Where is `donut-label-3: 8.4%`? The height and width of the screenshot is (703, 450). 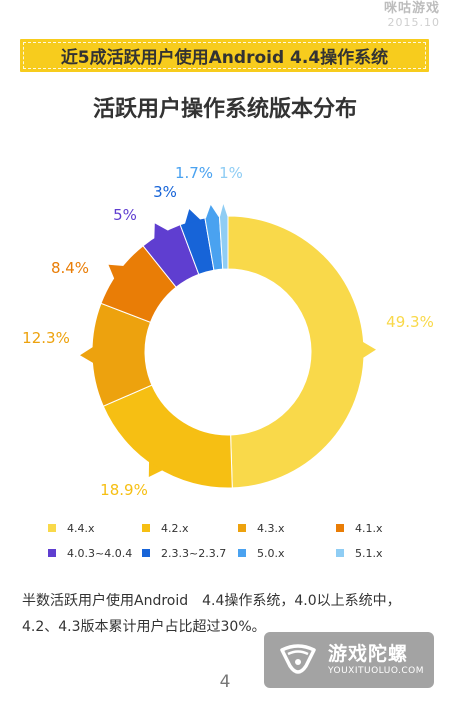
donut-label-3: 8.4% is located at coordinates (70, 268).